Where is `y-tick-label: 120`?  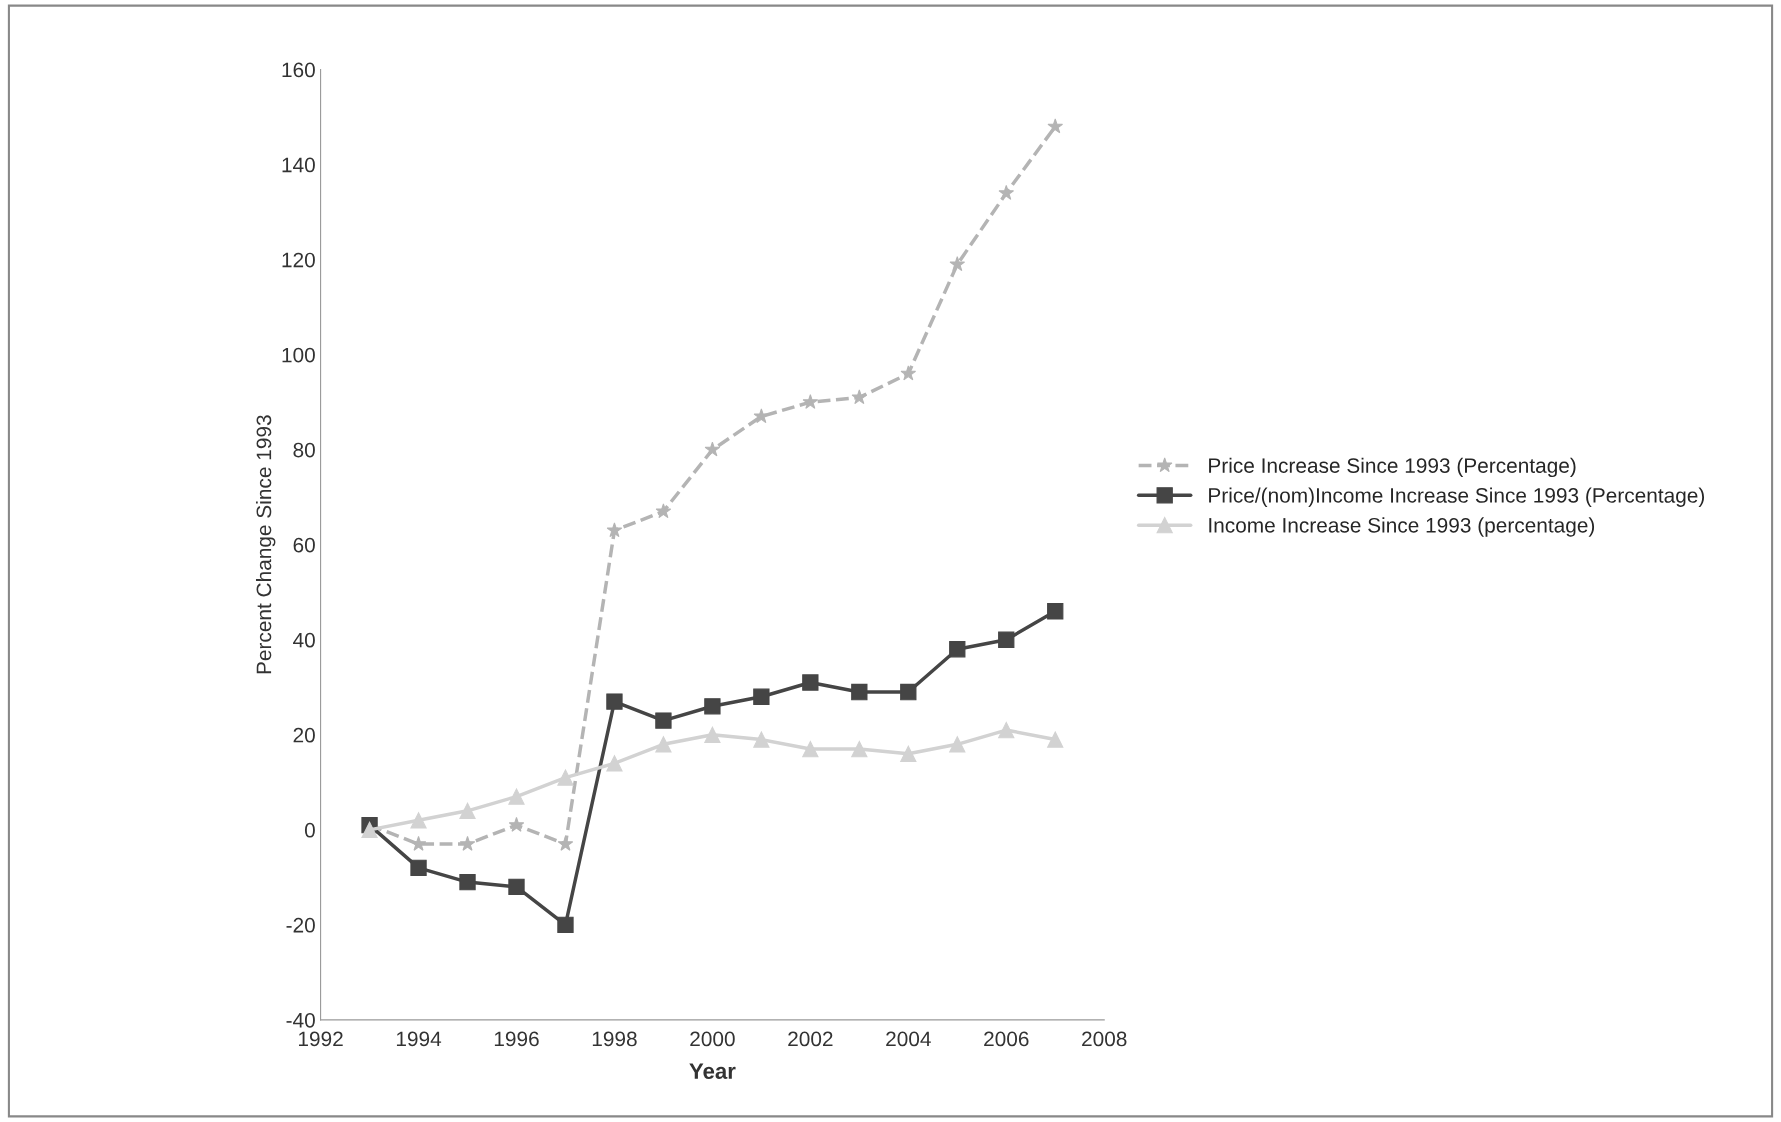 y-tick-label: 120 is located at coordinates (298, 260).